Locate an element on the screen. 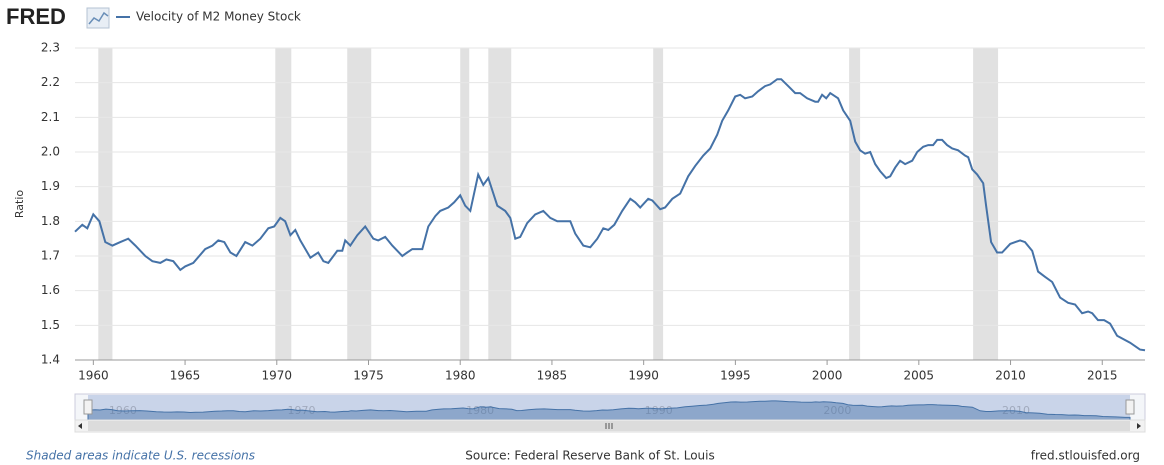  x-tick-label: 1980 is located at coordinates (460, 376).